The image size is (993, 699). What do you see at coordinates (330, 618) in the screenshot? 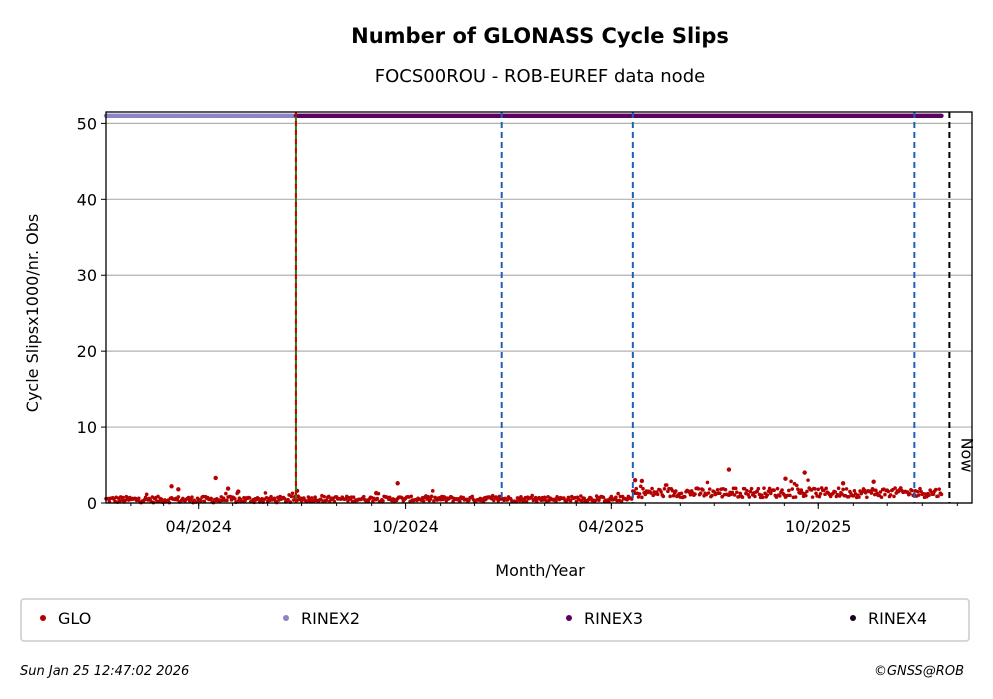
I see `legend-label-rinex2: RINEX2` at bounding box center [330, 618].